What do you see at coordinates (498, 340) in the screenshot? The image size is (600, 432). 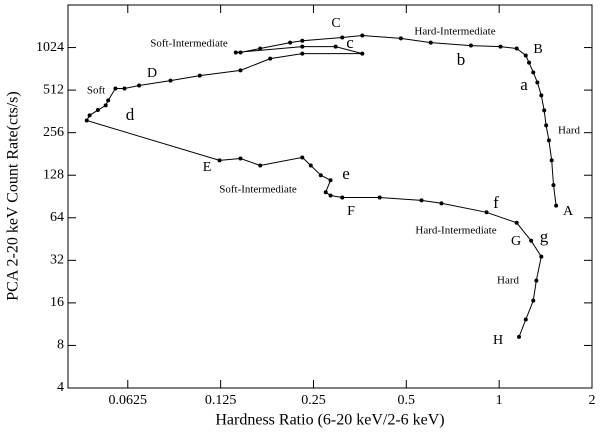 I see `annotation: H` at bounding box center [498, 340].